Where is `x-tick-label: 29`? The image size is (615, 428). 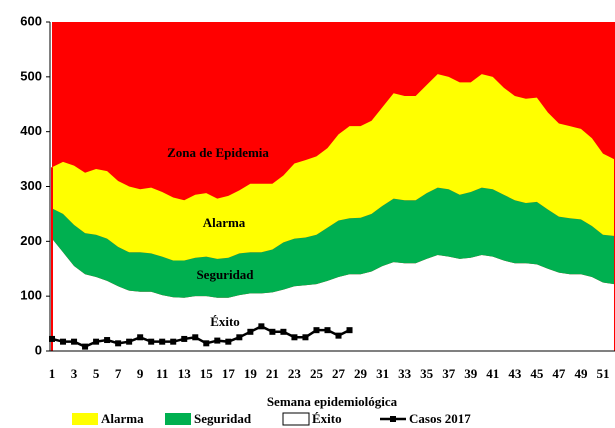
x-tick-label: 29 is located at coordinates (361, 373).